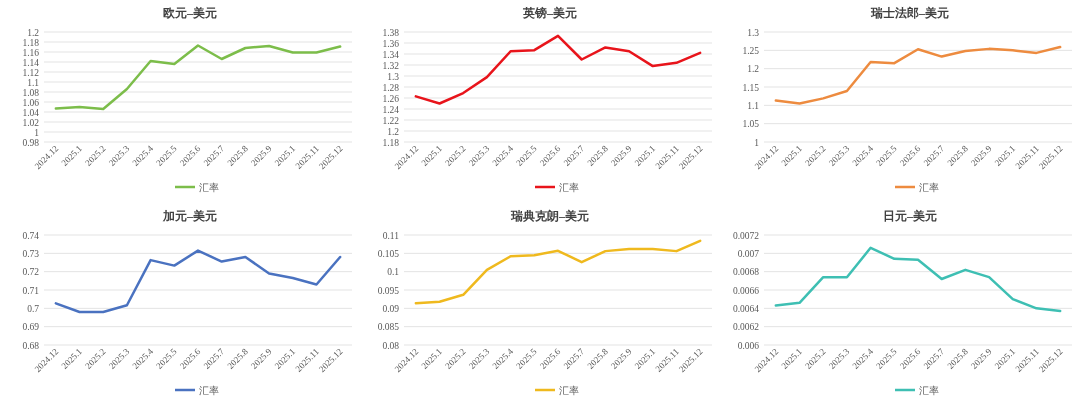 The width and height of the screenshot is (1080, 407). What do you see at coordinates (910, 216) in the screenshot?
I see `chart-title: 日元–美元` at bounding box center [910, 216].